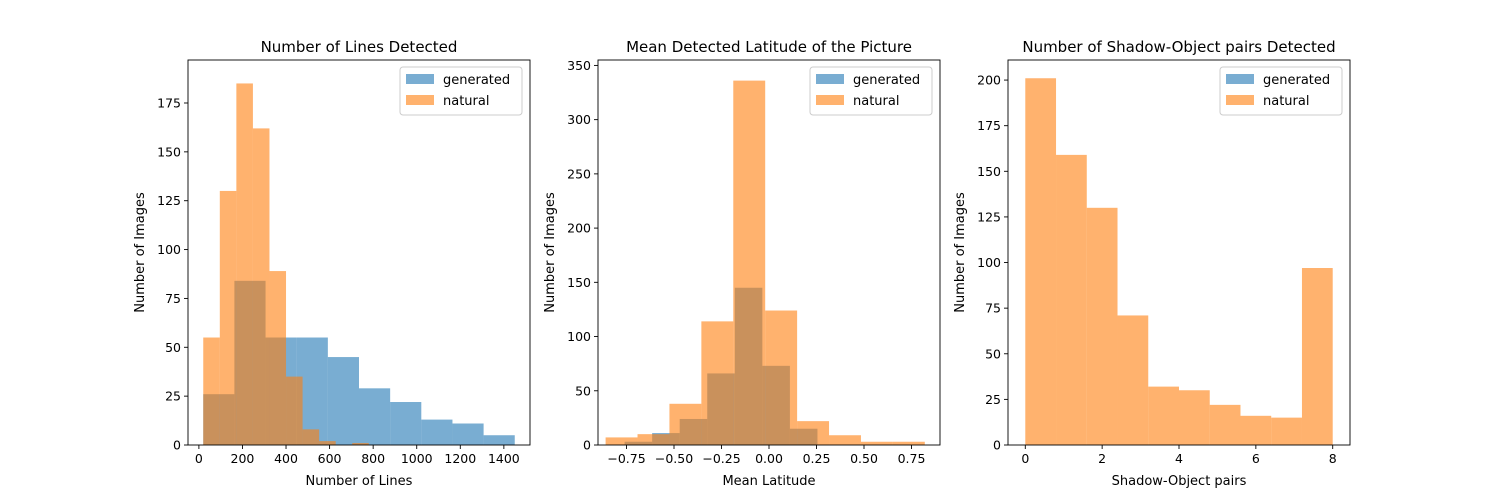 The height and width of the screenshot is (500, 1500). What do you see at coordinates (173, 396) in the screenshot?
I see `y-tick-label: 25` at bounding box center [173, 396].